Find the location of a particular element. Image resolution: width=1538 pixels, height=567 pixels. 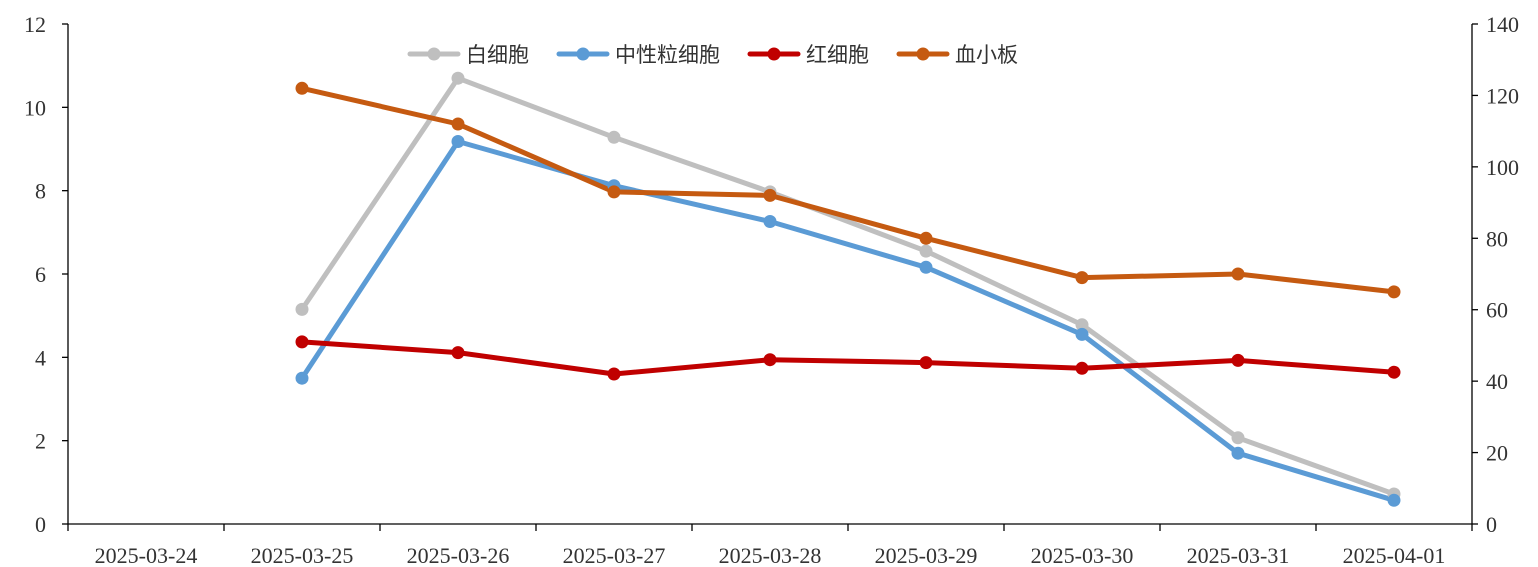

x-tick-label: 2025-03-26 is located at coordinates (458, 555).